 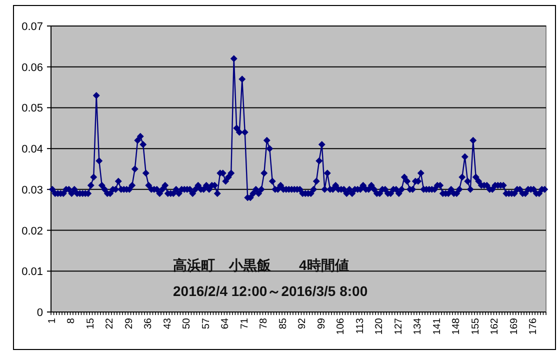 I want to click on x-tick-label: 50, so click(x=187, y=324).